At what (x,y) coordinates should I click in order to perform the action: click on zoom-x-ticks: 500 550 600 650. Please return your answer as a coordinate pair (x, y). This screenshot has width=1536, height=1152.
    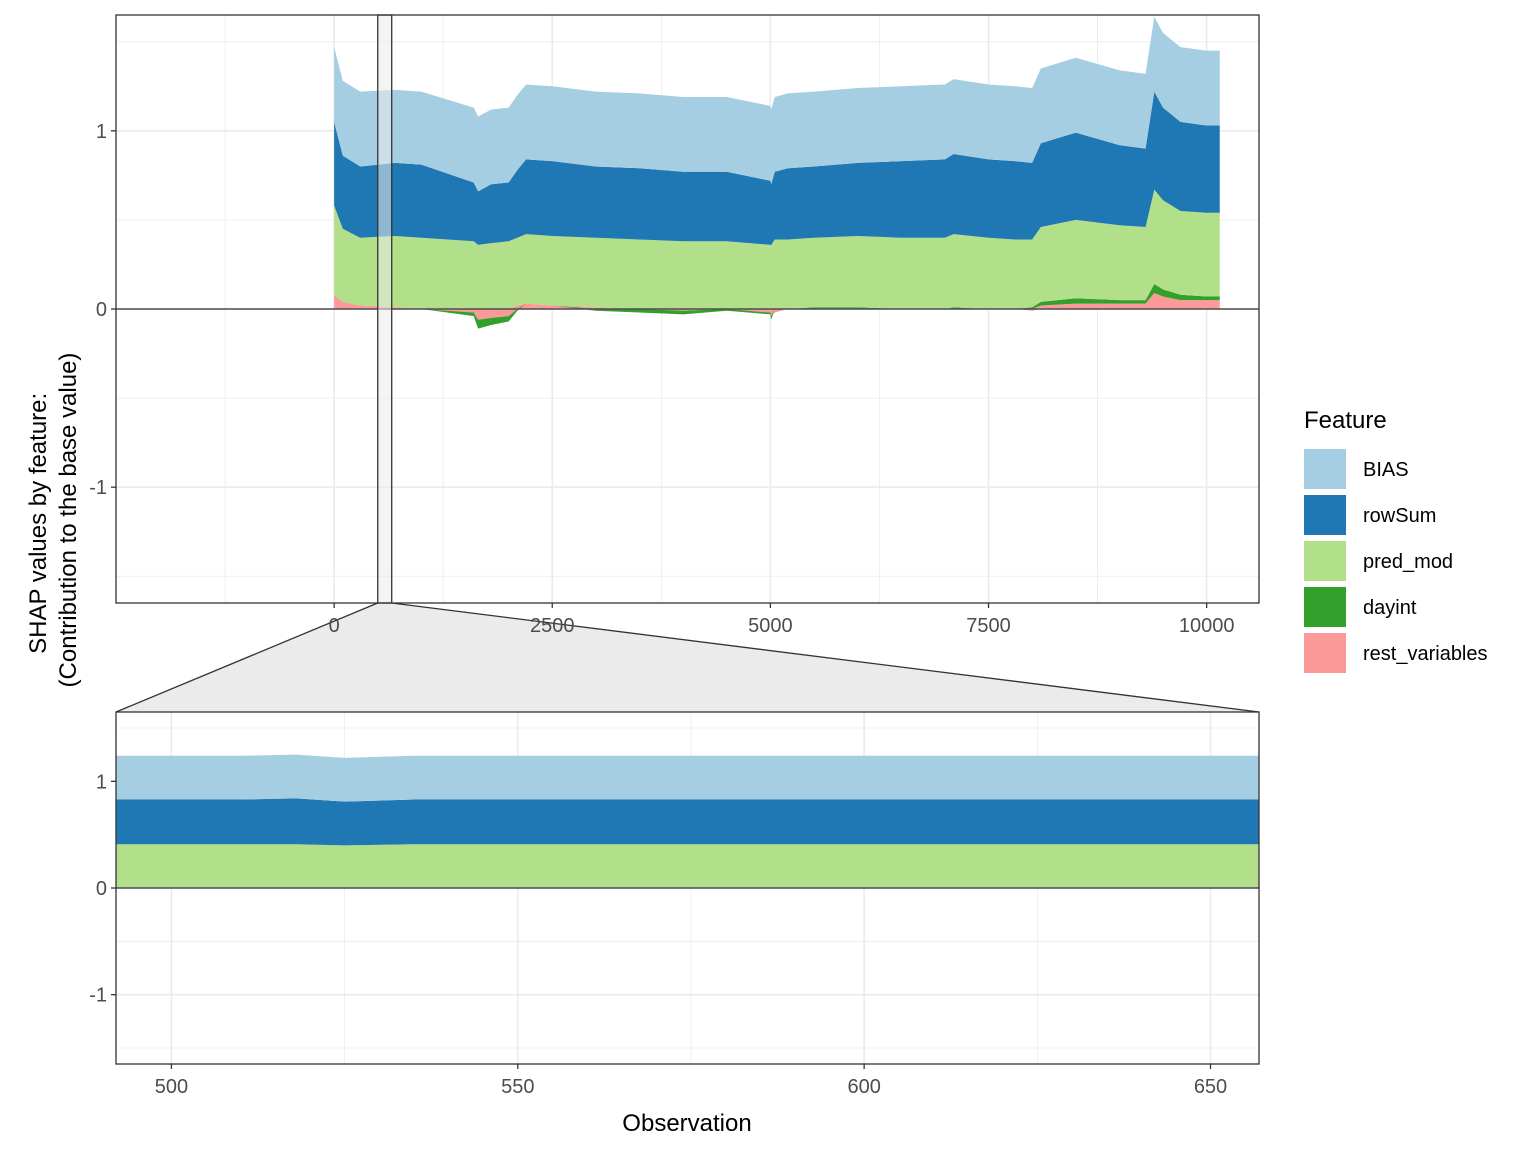
    Looking at the image, I should click on (691, 1081).